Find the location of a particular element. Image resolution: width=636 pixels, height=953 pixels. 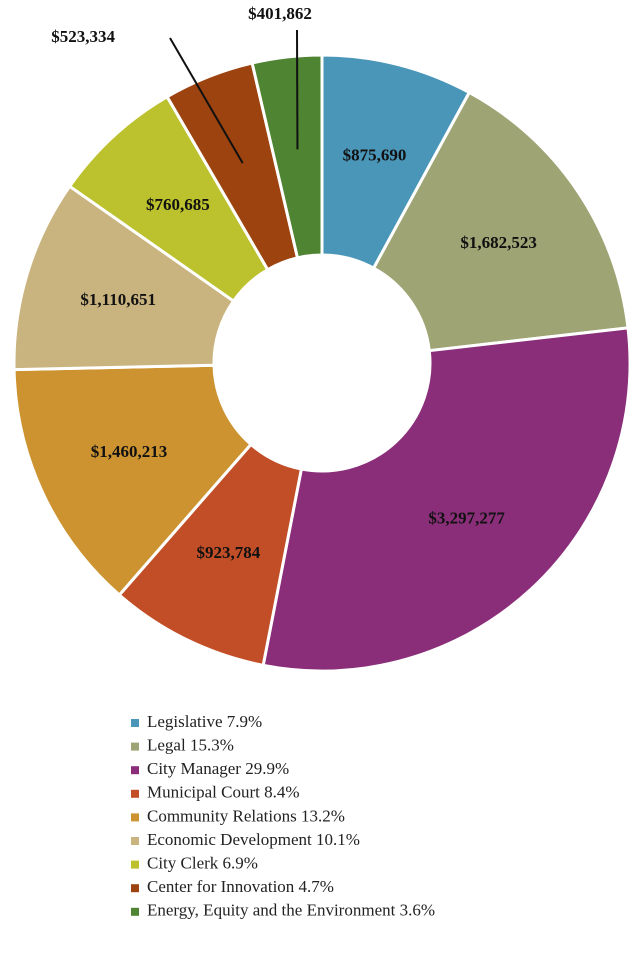

data-label: $923,784 is located at coordinates (228, 552).